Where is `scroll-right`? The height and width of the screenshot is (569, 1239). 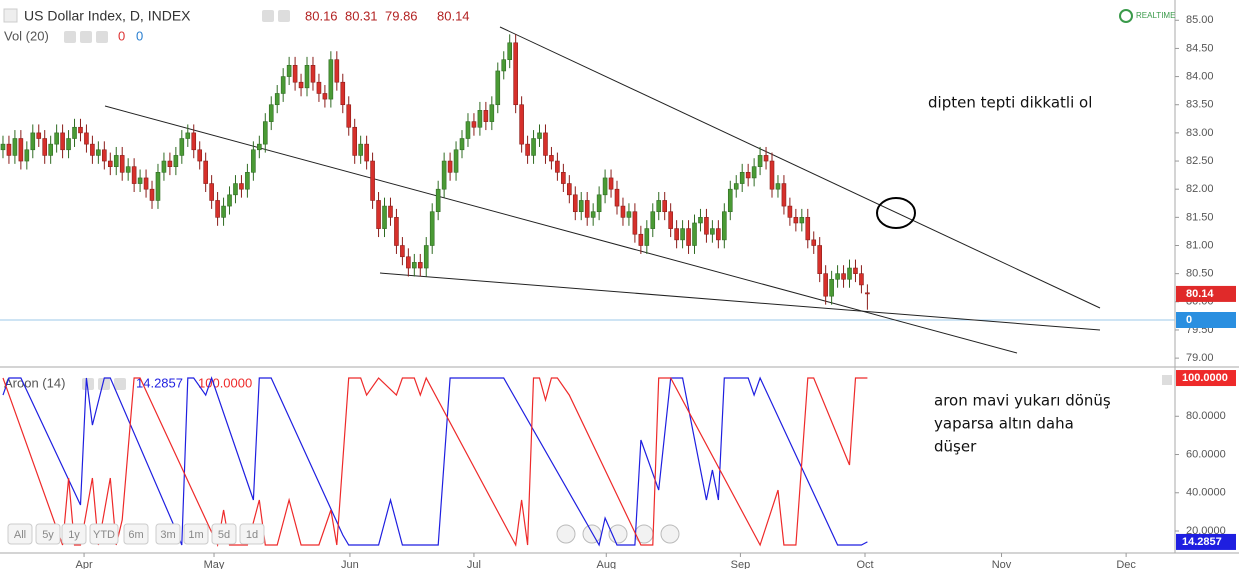
scroll-right is located at coordinates (670, 534).